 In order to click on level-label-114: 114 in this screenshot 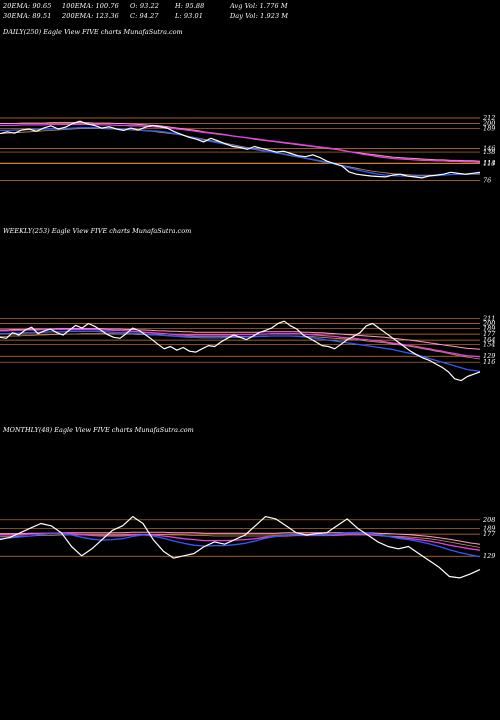, I will do `click(489, 163)`.